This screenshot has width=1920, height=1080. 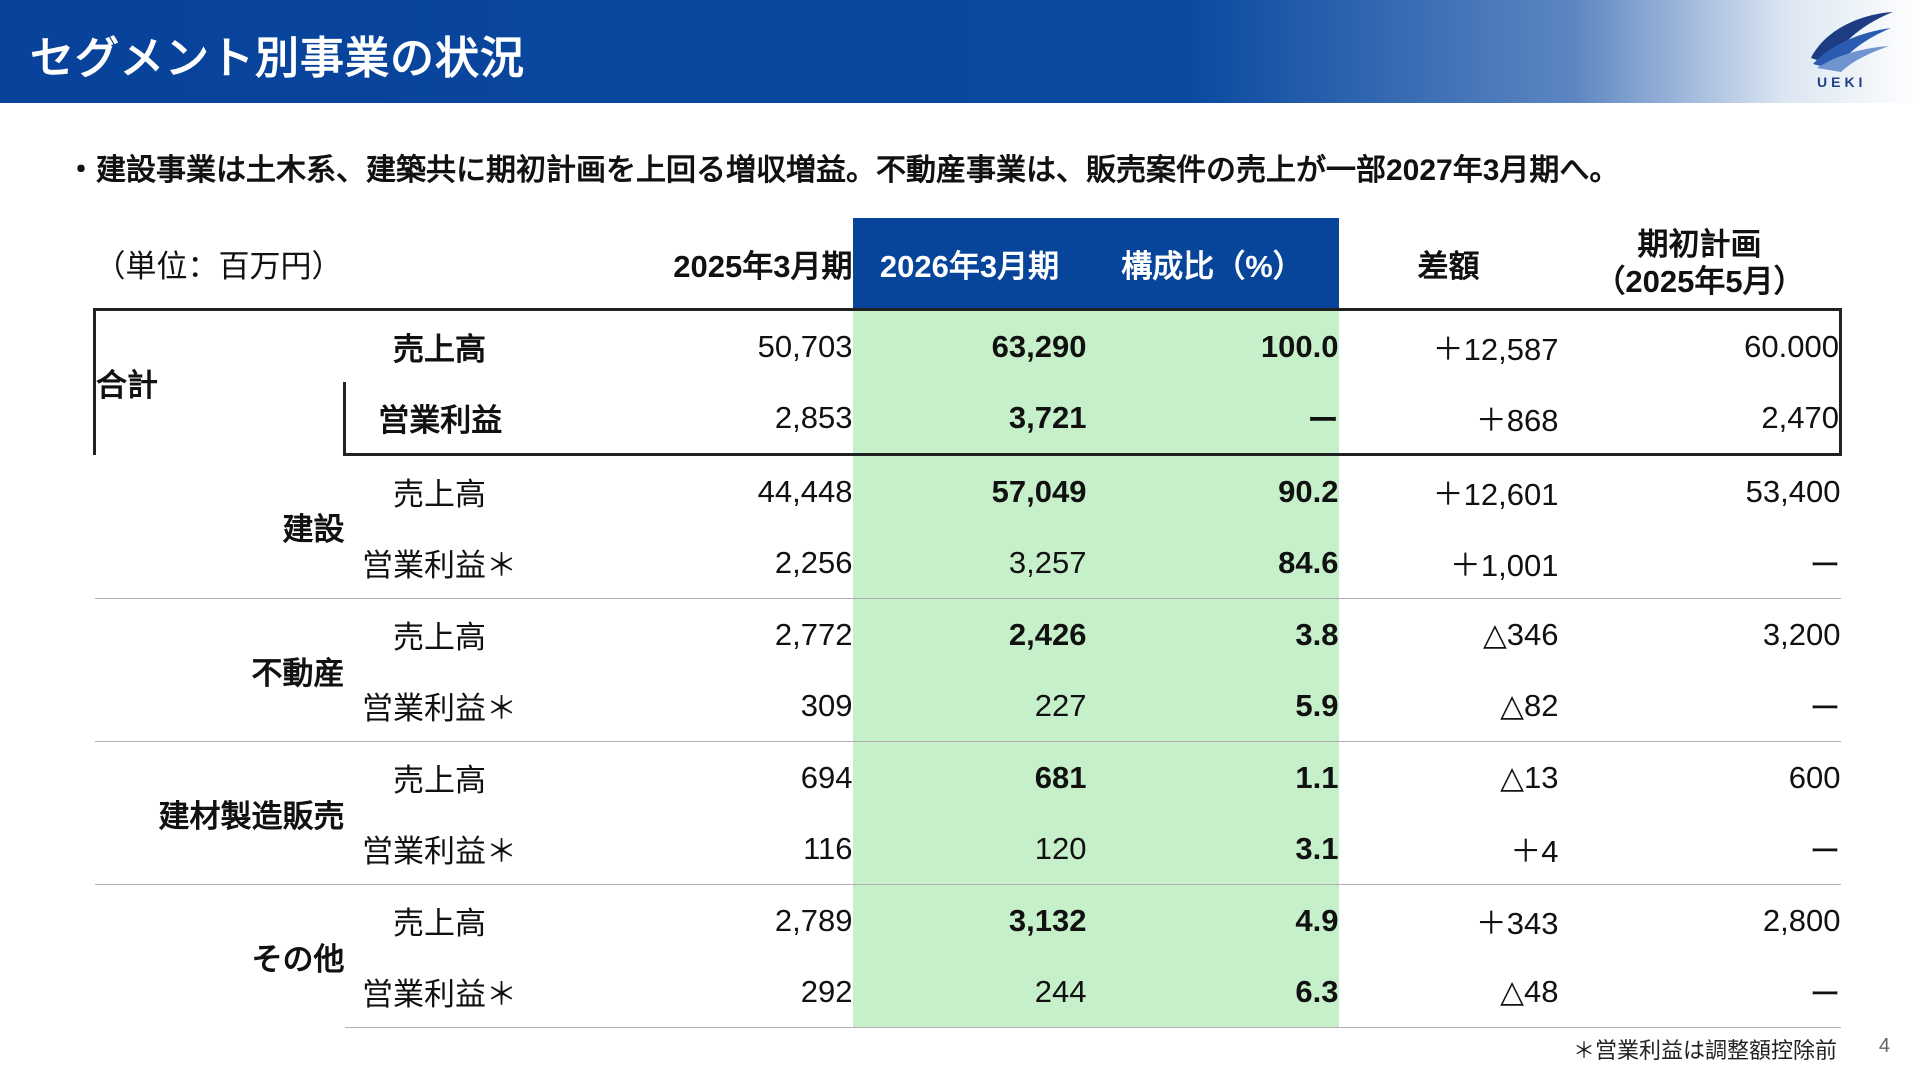 I want to click on cell-fy2026: 3,721, so click(x=969, y=419).